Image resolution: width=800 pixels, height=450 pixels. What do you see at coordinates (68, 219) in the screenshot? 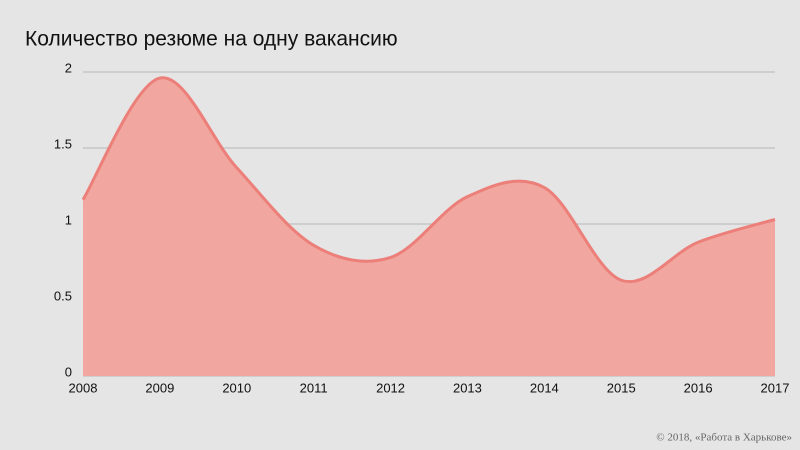
I see `y-tick-label: 1` at bounding box center [68, 219].